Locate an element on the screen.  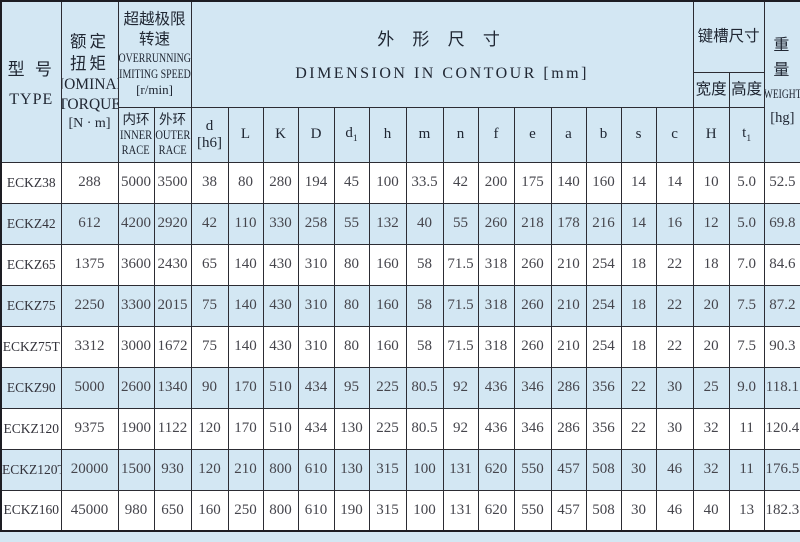
value-cell: 258 is located at coordinates (316, 223).